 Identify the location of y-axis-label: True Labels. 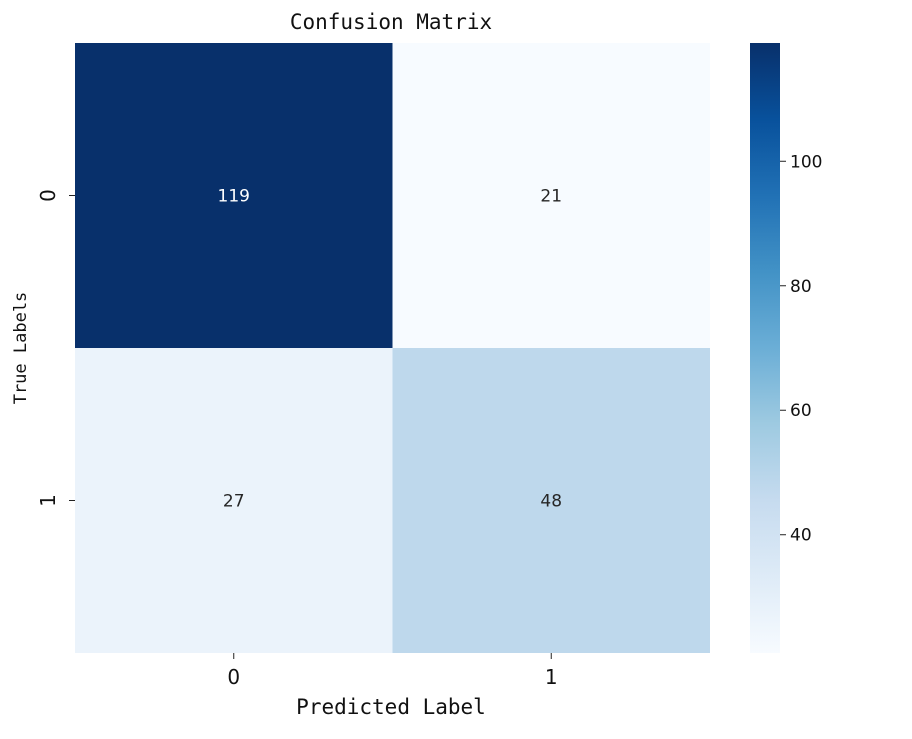
(21, 348).